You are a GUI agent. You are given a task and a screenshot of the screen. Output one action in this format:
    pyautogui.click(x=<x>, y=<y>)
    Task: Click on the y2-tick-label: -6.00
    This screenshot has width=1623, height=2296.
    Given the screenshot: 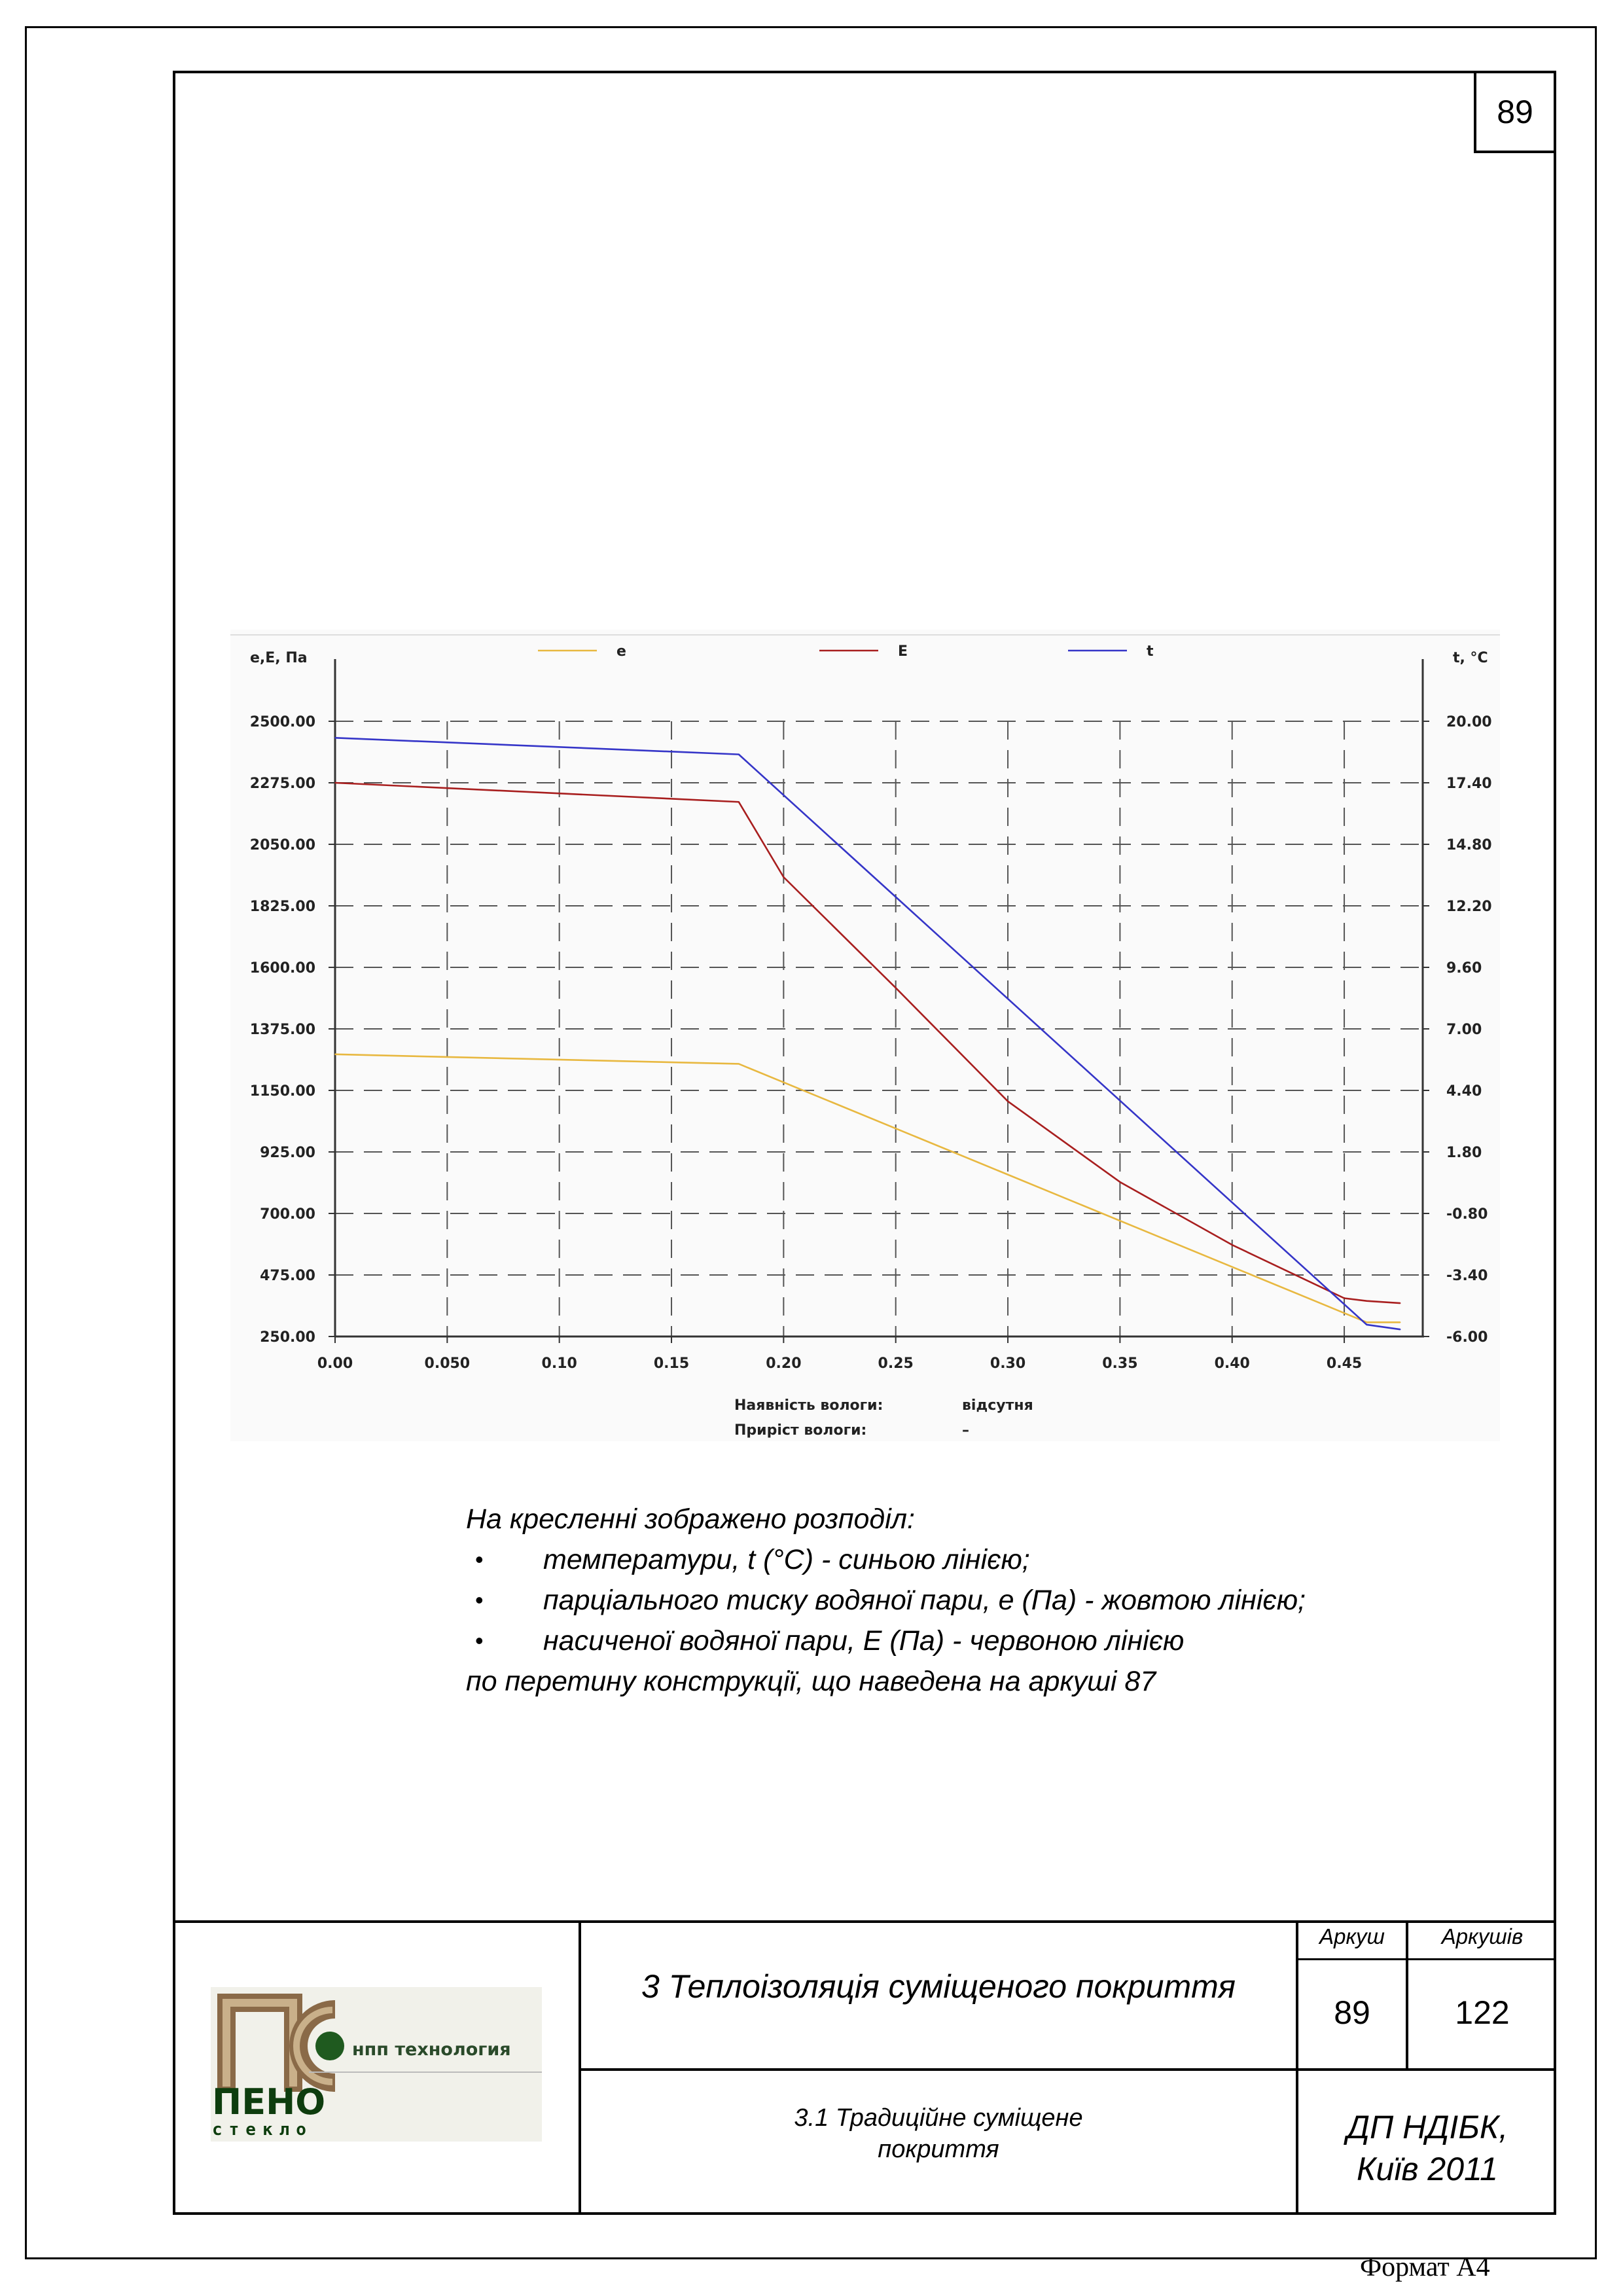 What is the action you would take?
    pyautogui.click(x=1467, y=1337)
    